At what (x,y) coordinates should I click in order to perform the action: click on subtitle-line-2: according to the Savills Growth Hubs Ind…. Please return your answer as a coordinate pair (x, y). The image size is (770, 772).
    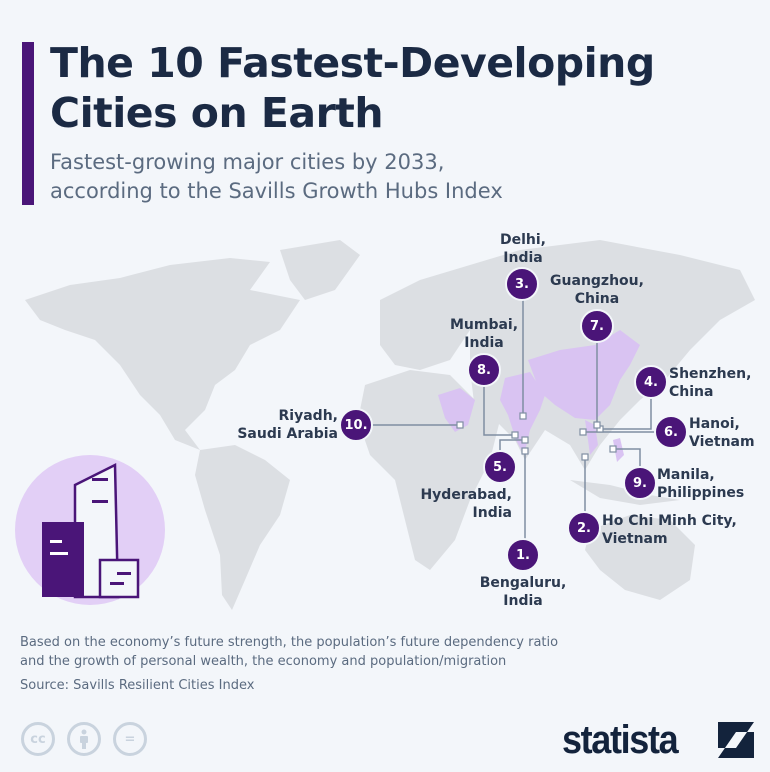
    Looking at the image, I should click on (276, 191).